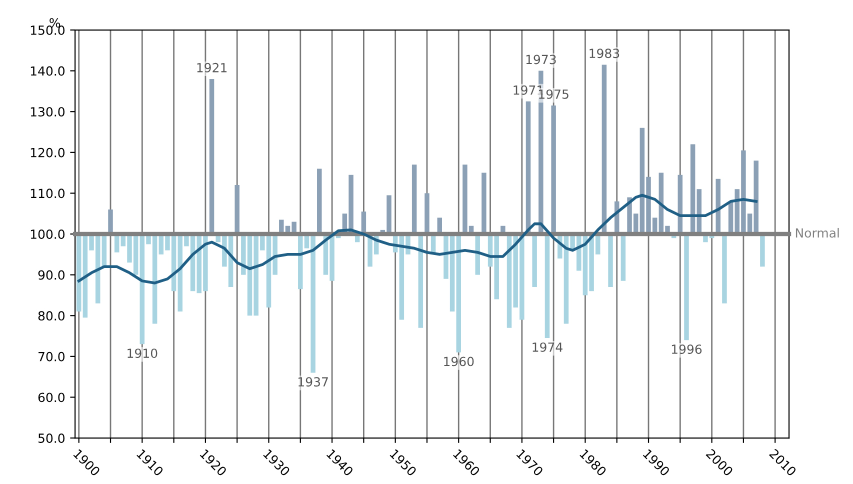 Image resolution: width=853 pixels, height=484 pixels. What do you see at coordinates (541, 59) in the screenshot?
I see `annotation: 1973` at bounding box center [541, 59].